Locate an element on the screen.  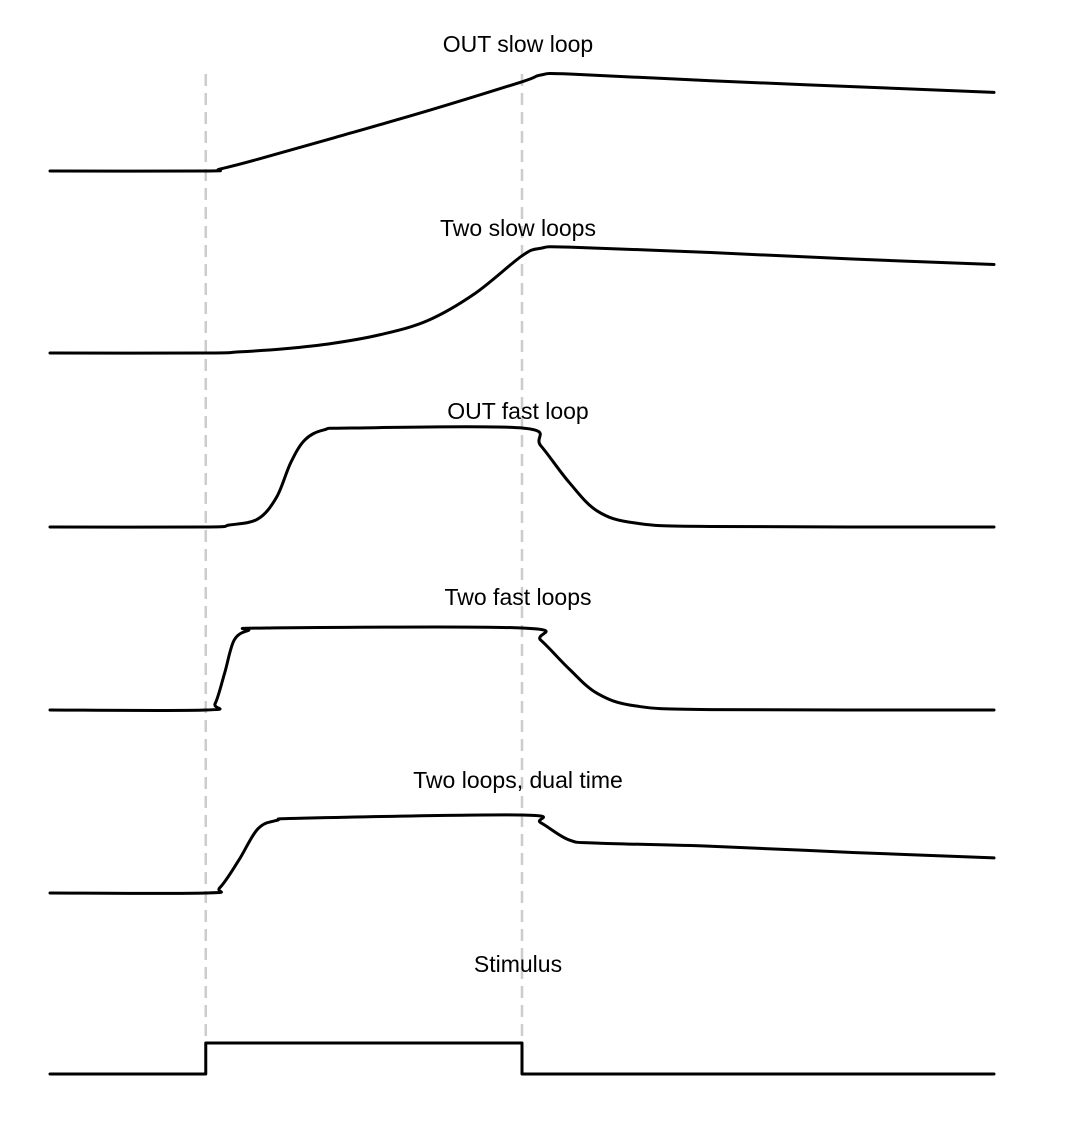
panel-4: Two fast loops is located at coordinates (522, 648).